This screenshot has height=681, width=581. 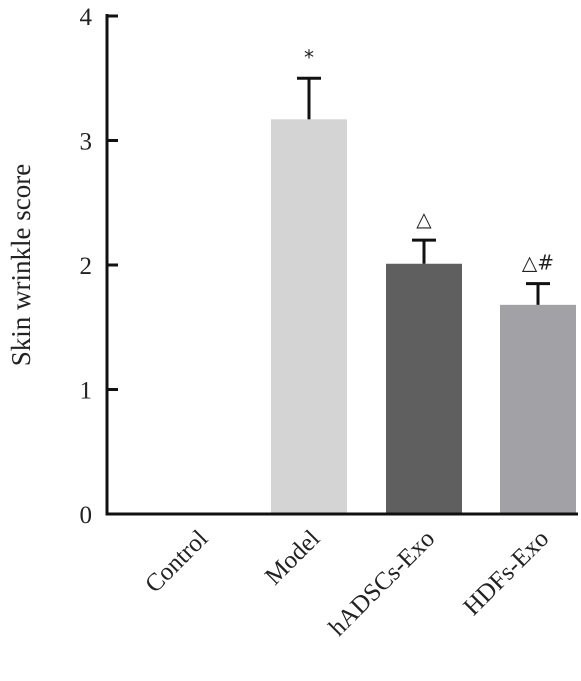 I want to click on x-category-label: Control, so click(x=176, y=561).